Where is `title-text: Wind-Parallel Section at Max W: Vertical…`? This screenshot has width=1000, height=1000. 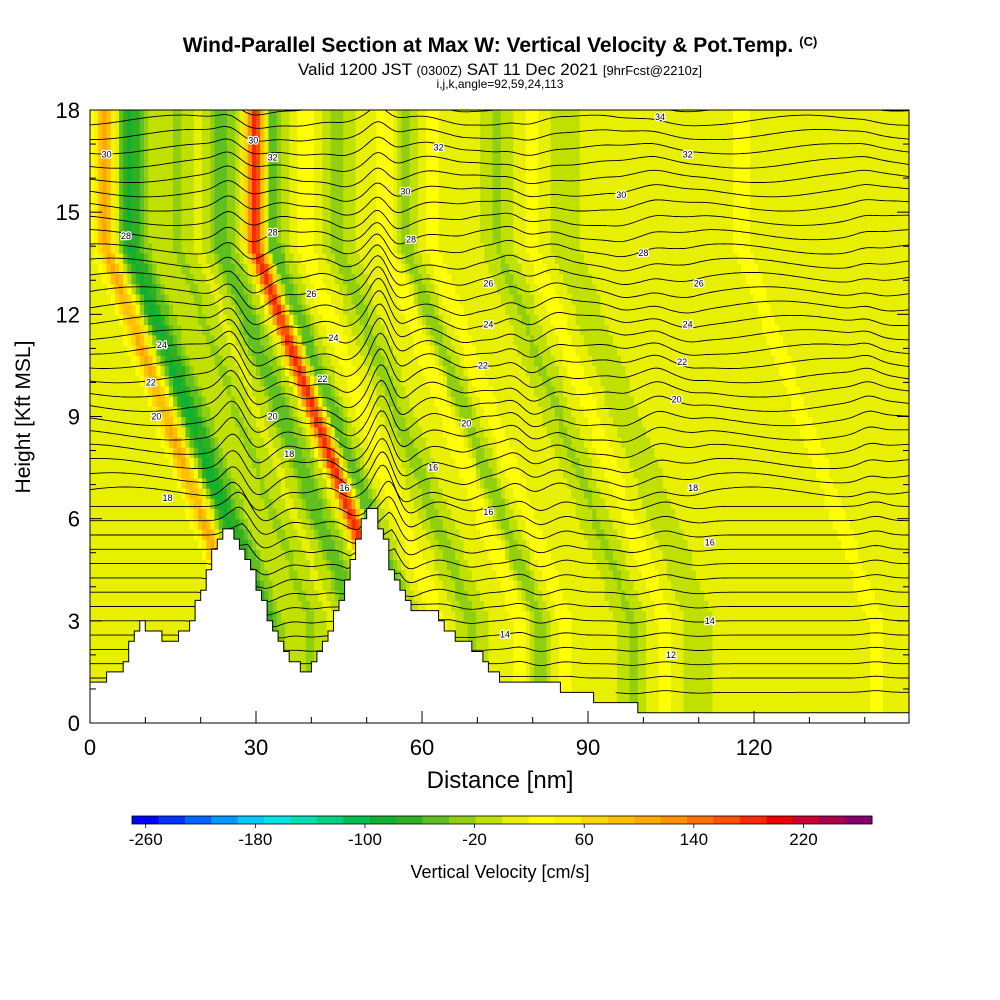
title-text: Wind-Parallel Section at Max W: Vertical… is located at coordinates (488, 45).